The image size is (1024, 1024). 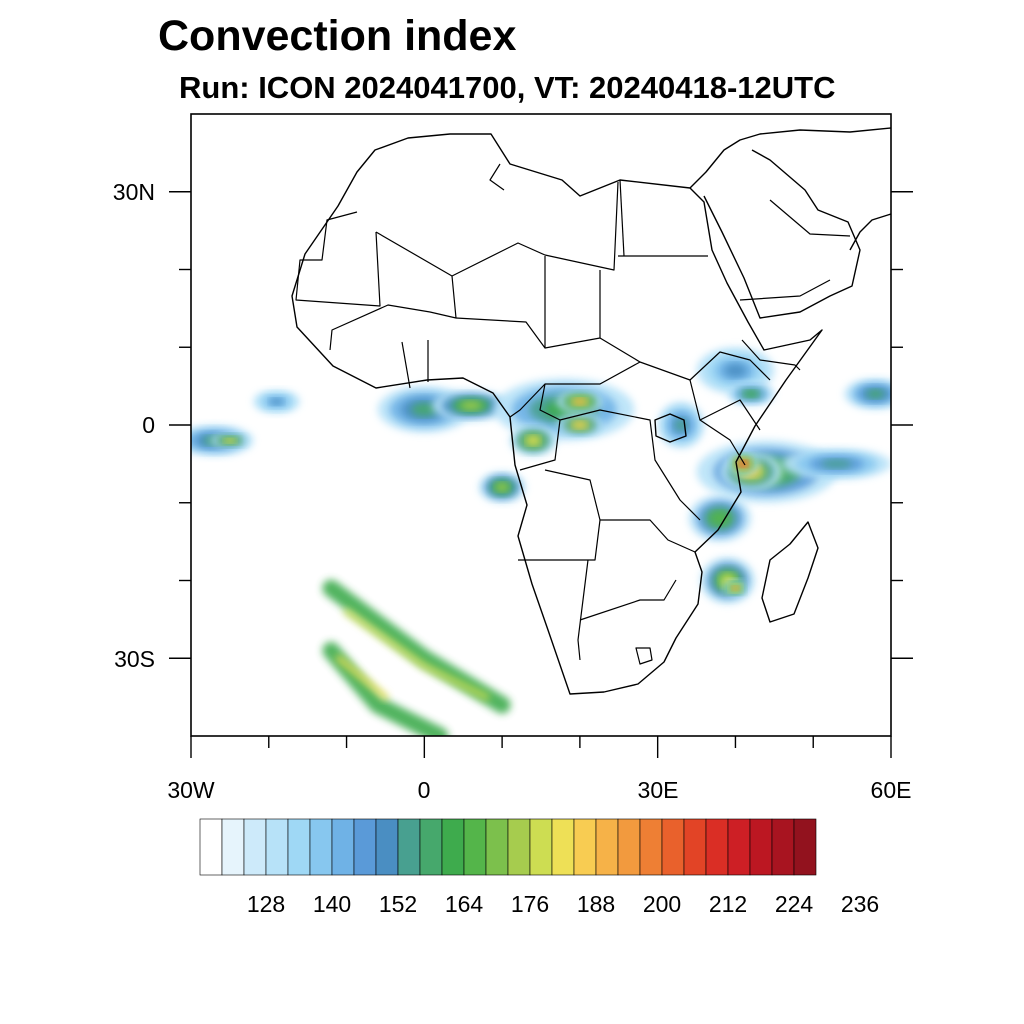 I want to click on arabian-peninsula-coastline, so click(x=782, y=234).